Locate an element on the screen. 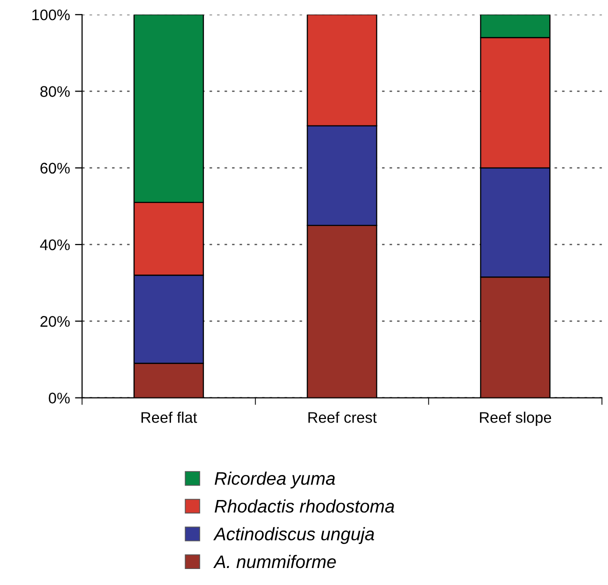 The image size is (608, 585). legend-label: Rhodactis rhodostoma is located at coordinates (304, 506).